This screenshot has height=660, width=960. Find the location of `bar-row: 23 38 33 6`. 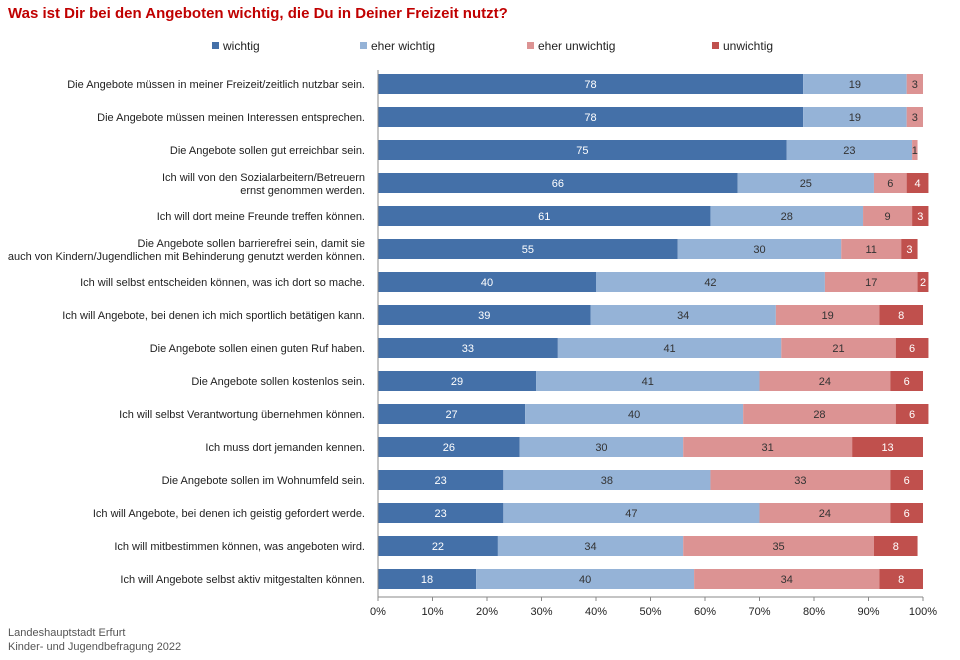

bar-row: 23 38 33 6 is located at coordinates (650, 480).